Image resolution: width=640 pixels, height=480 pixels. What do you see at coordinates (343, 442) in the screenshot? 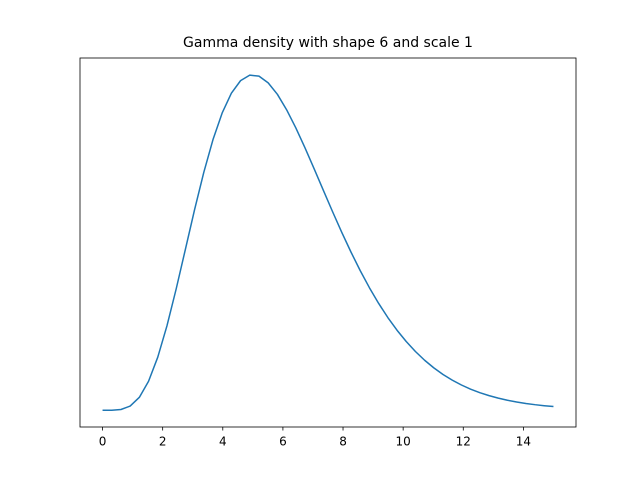
I see `x-tick-label: 8` at bounding box center [343, 442].